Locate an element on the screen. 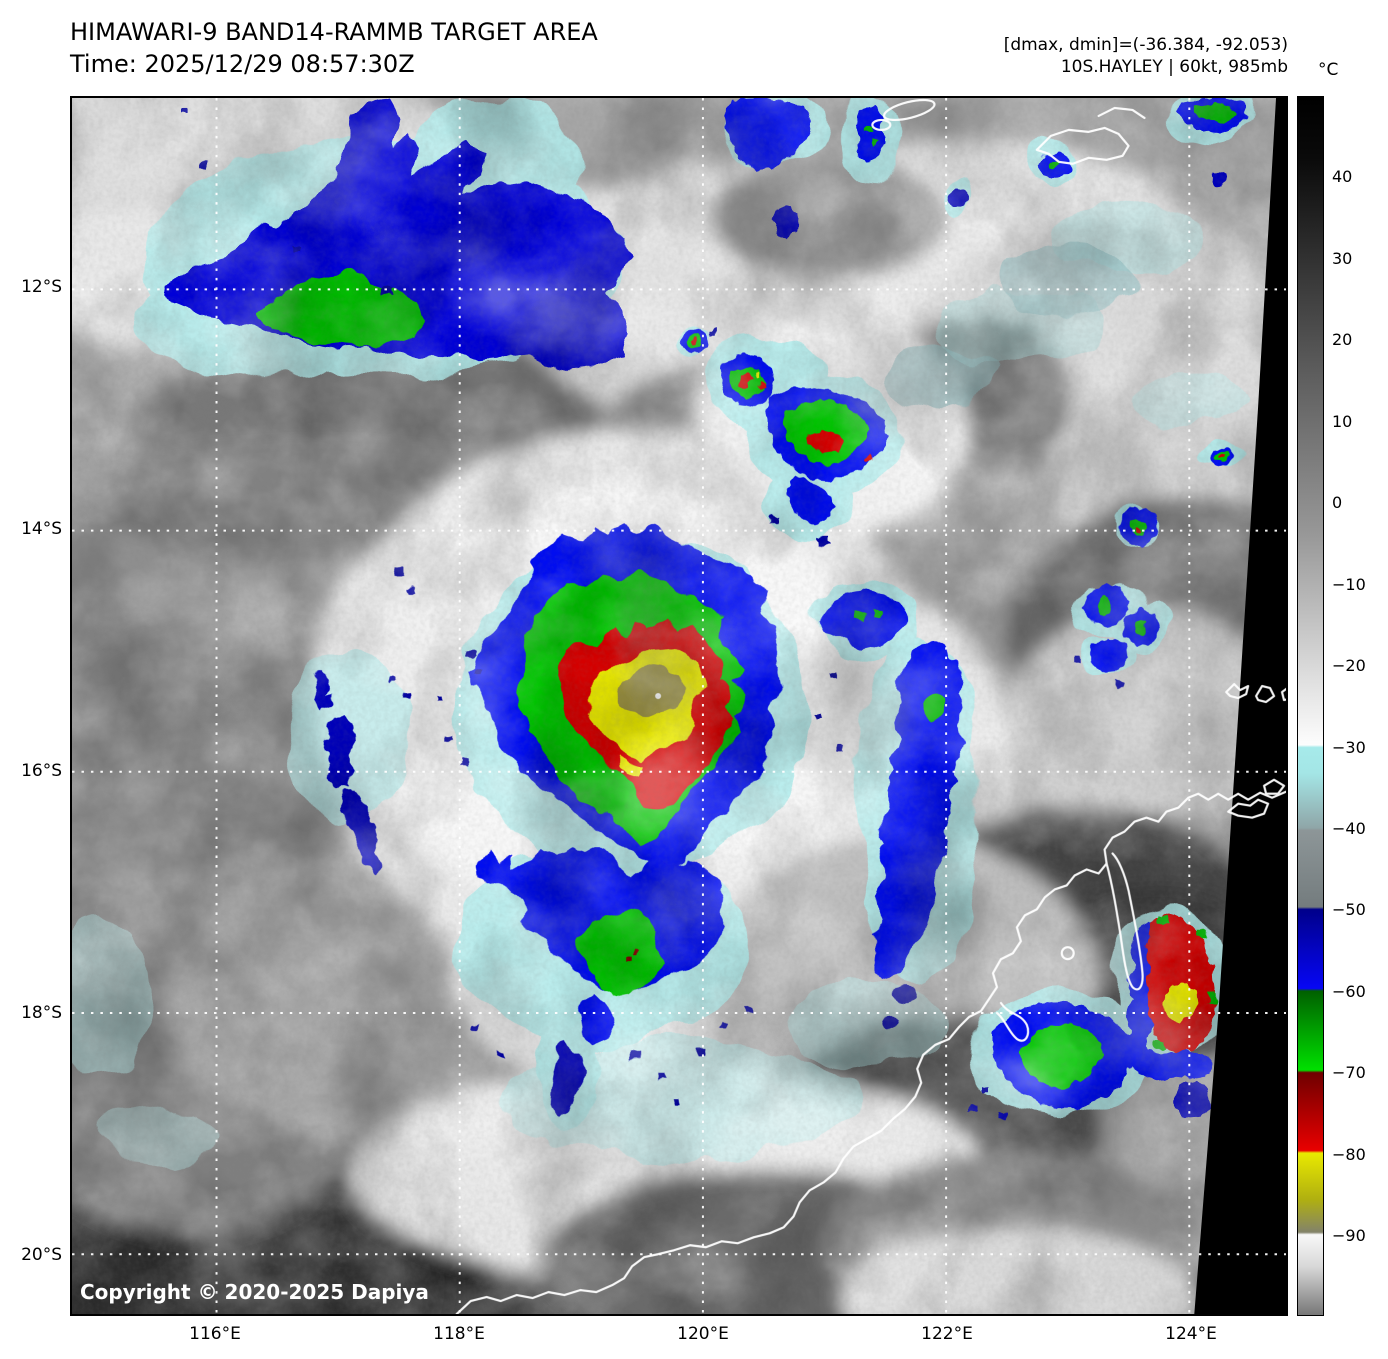 The image size is (1388, 1359). colorbar-tick-10: 10 is located at coordinates (1342, 421).